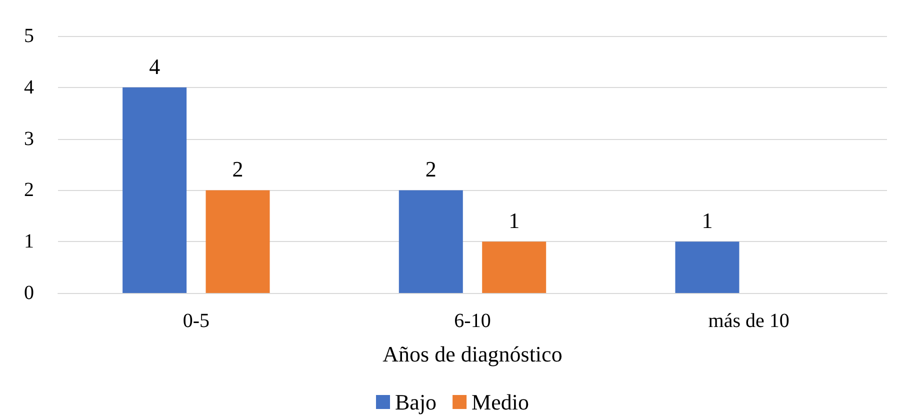 Image resolution: width=905 pixels, height=418 pixels. What do you see at coordinates (154, 66) in the screenshot?
I see `data-label: 4` at bounding box center [154, 66].